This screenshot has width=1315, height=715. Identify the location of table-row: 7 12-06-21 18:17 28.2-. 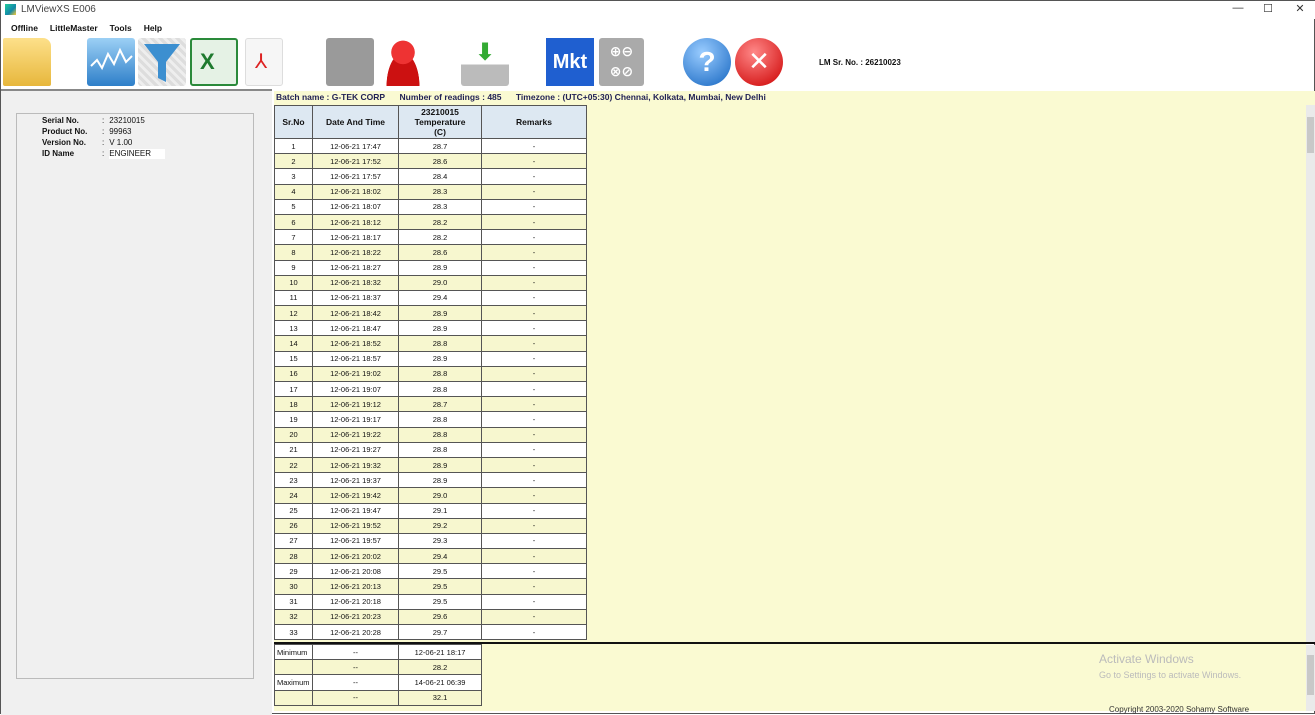
(430, 237).